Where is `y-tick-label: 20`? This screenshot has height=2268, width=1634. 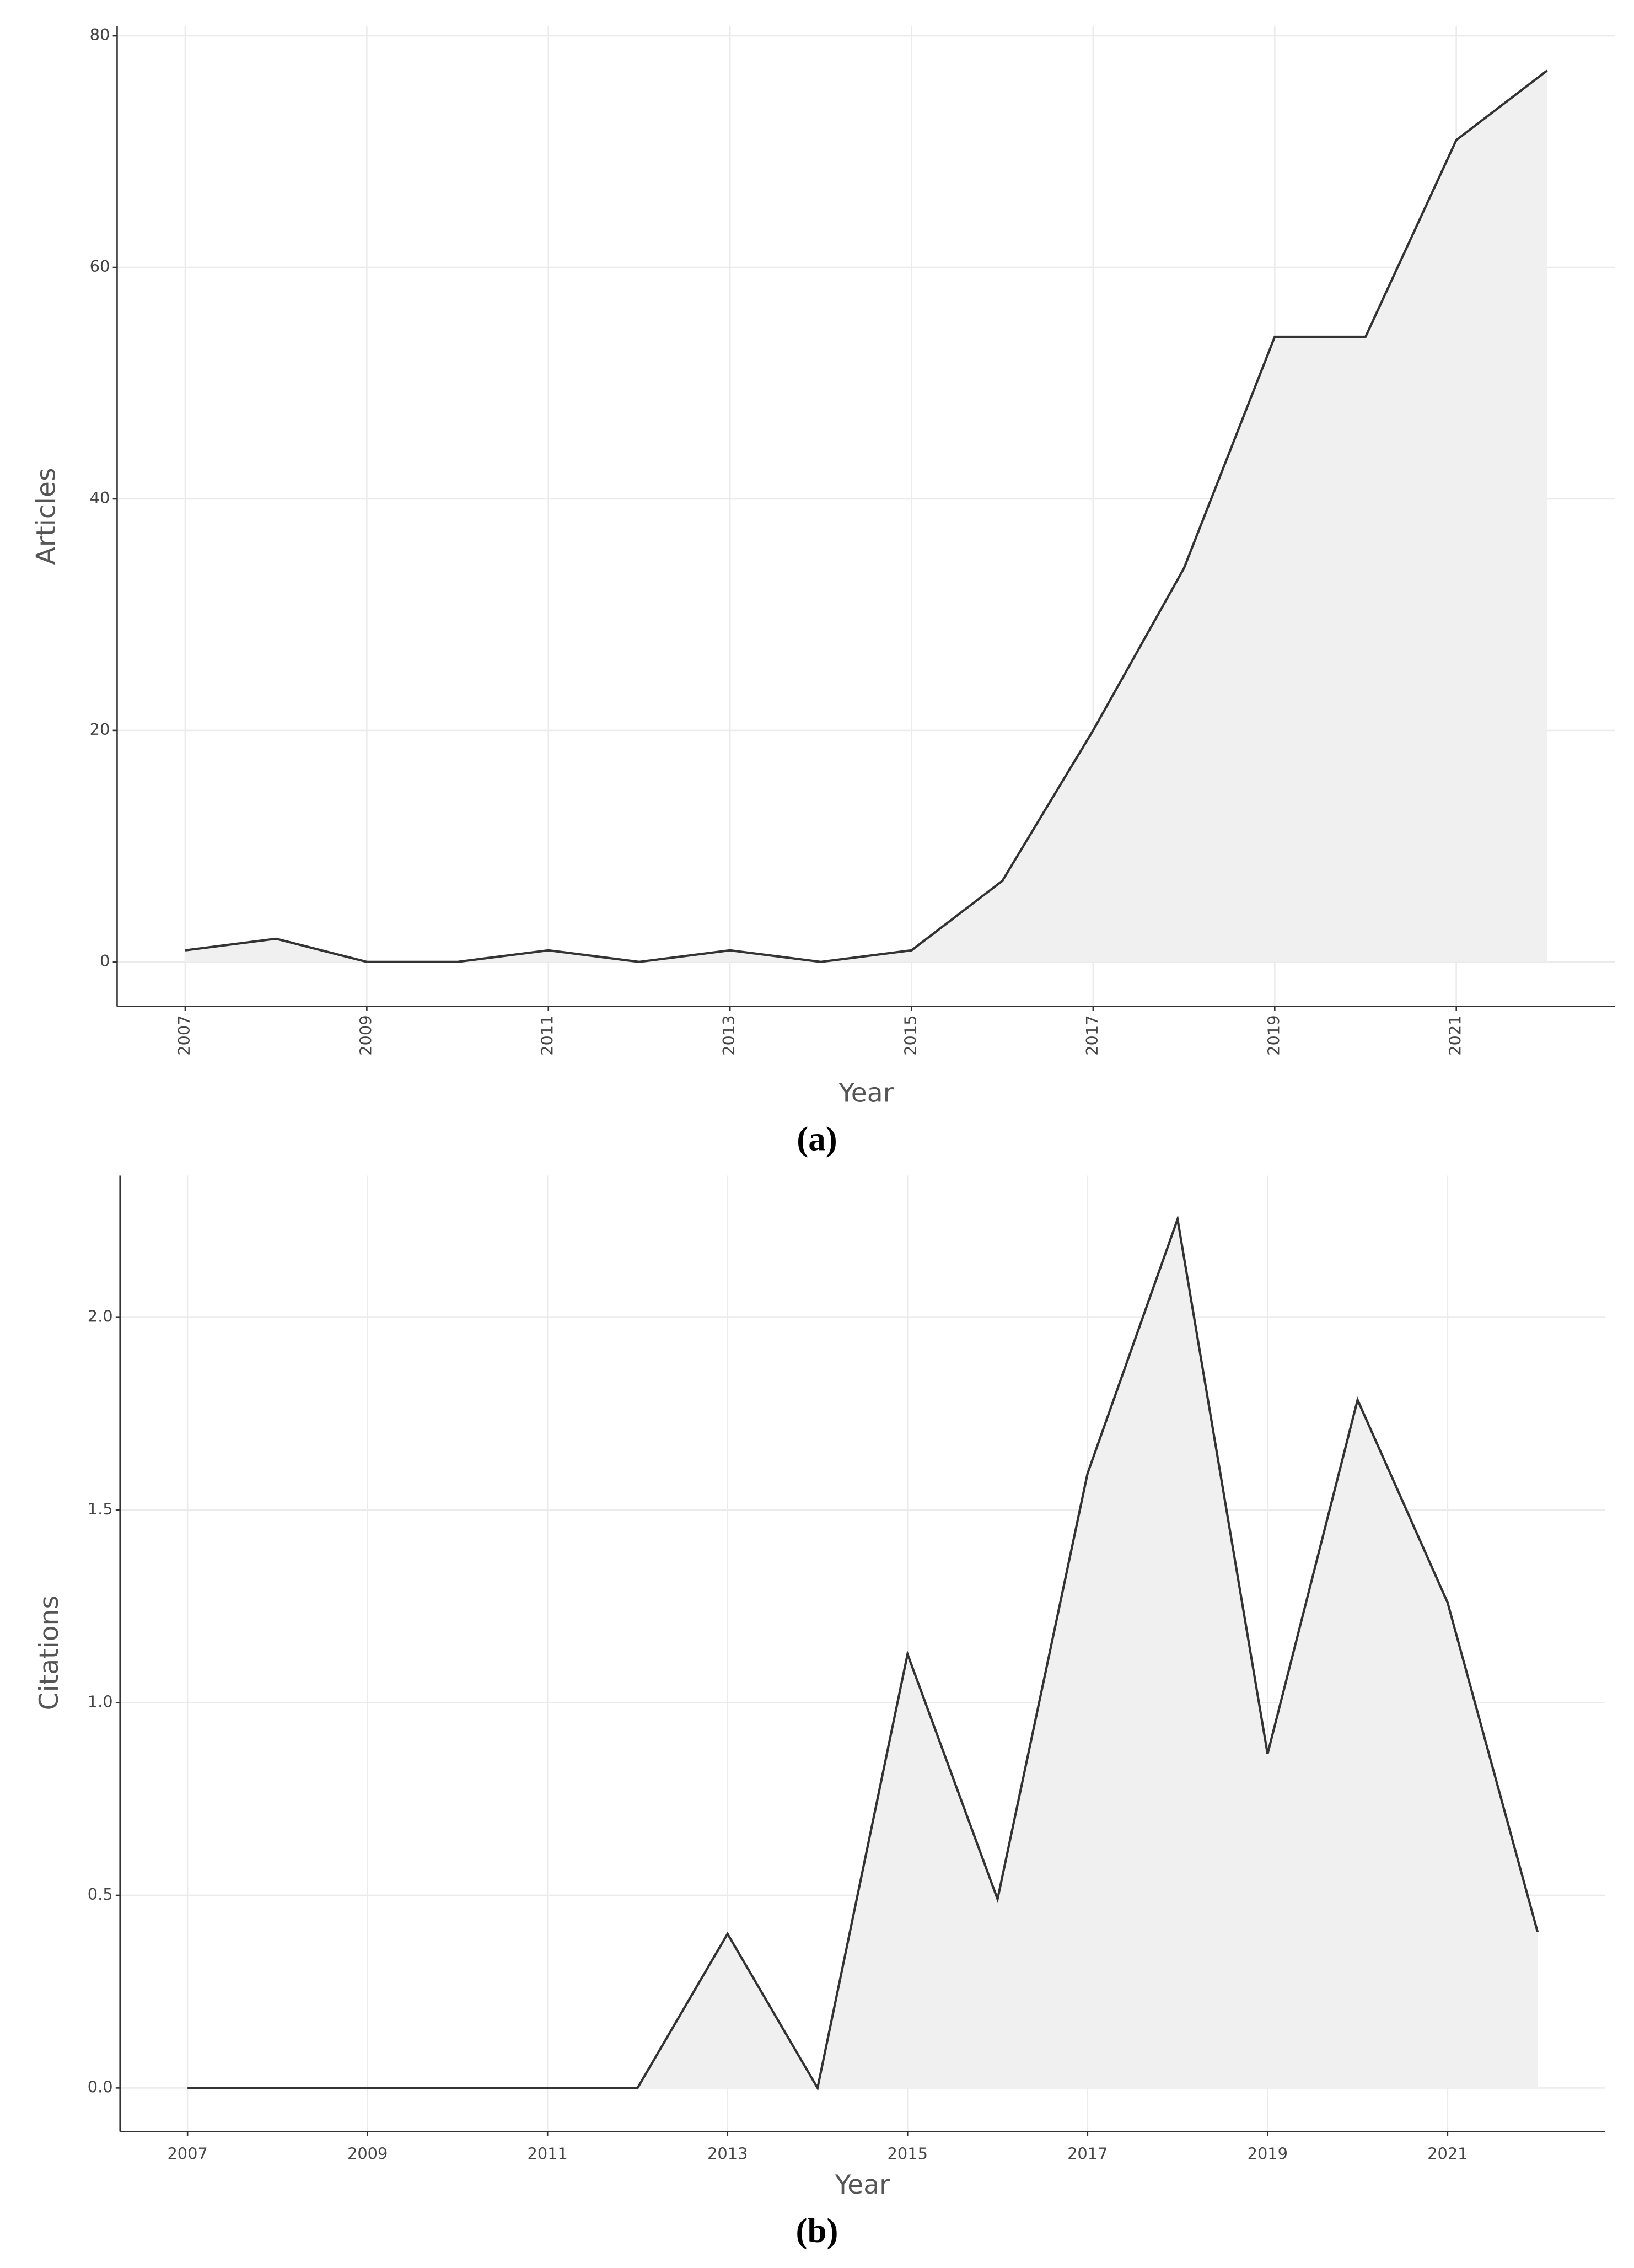
y-tick-label: 20 is located at coordinates (100, 730).